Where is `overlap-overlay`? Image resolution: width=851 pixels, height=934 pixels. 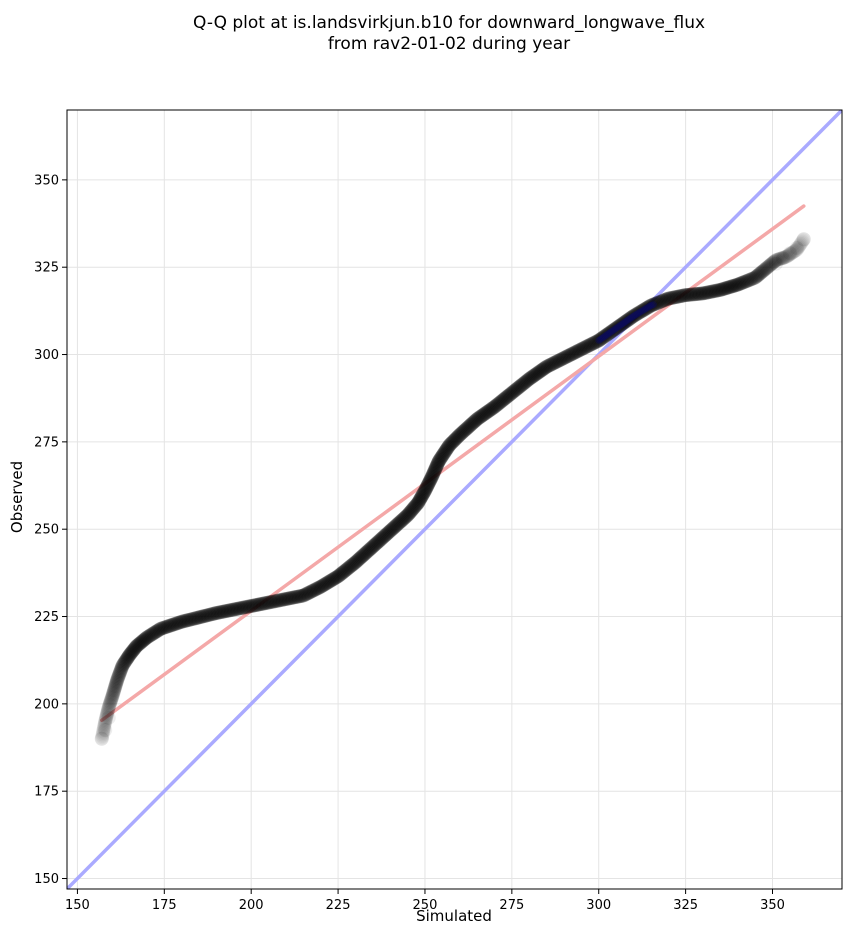 overlap-overlay is located at coordinates (626, 323).